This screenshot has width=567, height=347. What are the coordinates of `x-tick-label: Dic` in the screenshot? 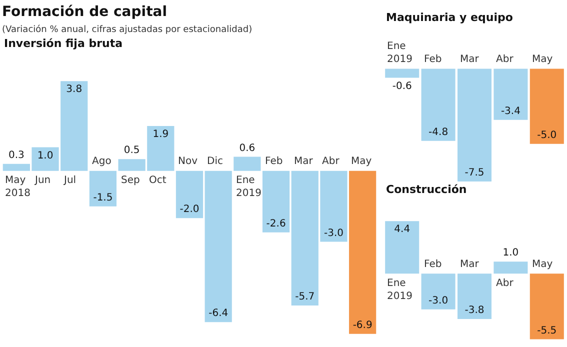 It's located at (215, 161).